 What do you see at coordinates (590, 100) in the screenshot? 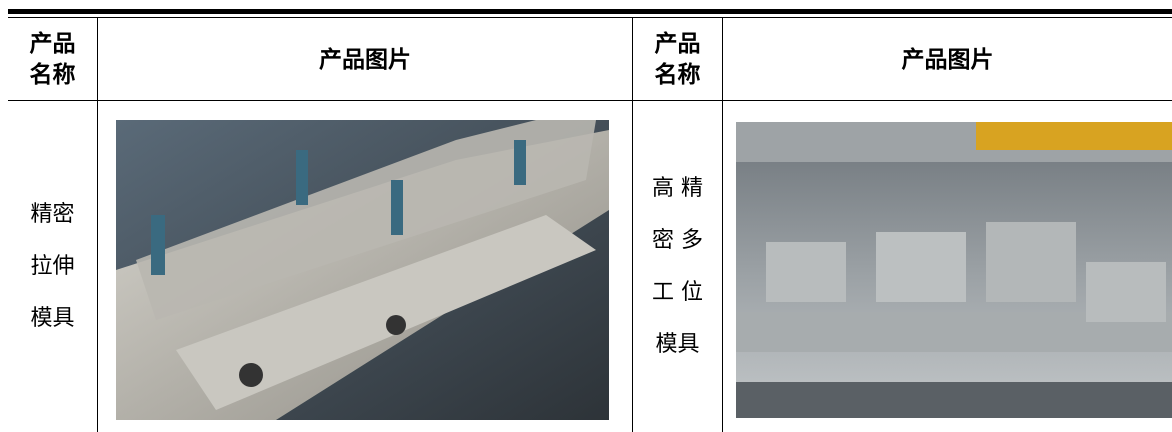
I see `header-rule` at bounding box center [590, 100].